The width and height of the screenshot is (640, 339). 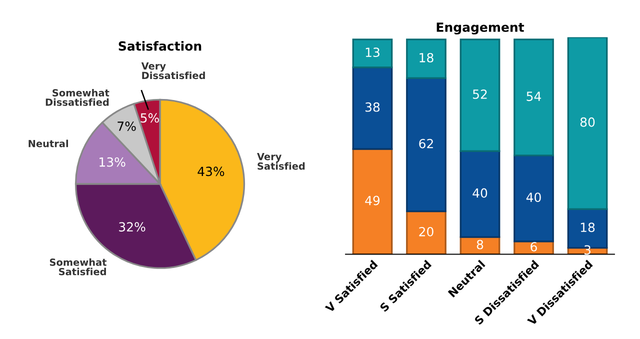 I want to click on data-label: 5%, so click(x=149, y=118).